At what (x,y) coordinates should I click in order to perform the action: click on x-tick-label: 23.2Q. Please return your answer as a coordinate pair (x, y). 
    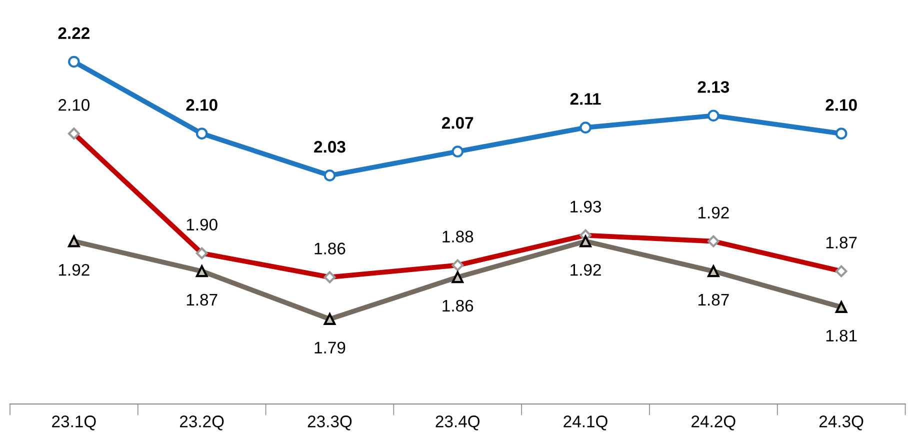
    Looking at the image, I should click on (202, 423).